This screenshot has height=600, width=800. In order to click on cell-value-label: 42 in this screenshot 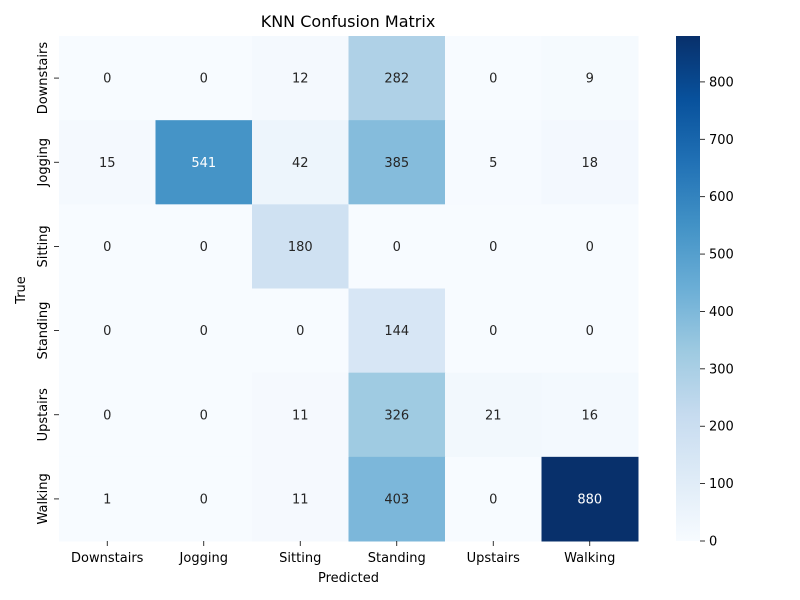, I will do `click(300, 163)`.